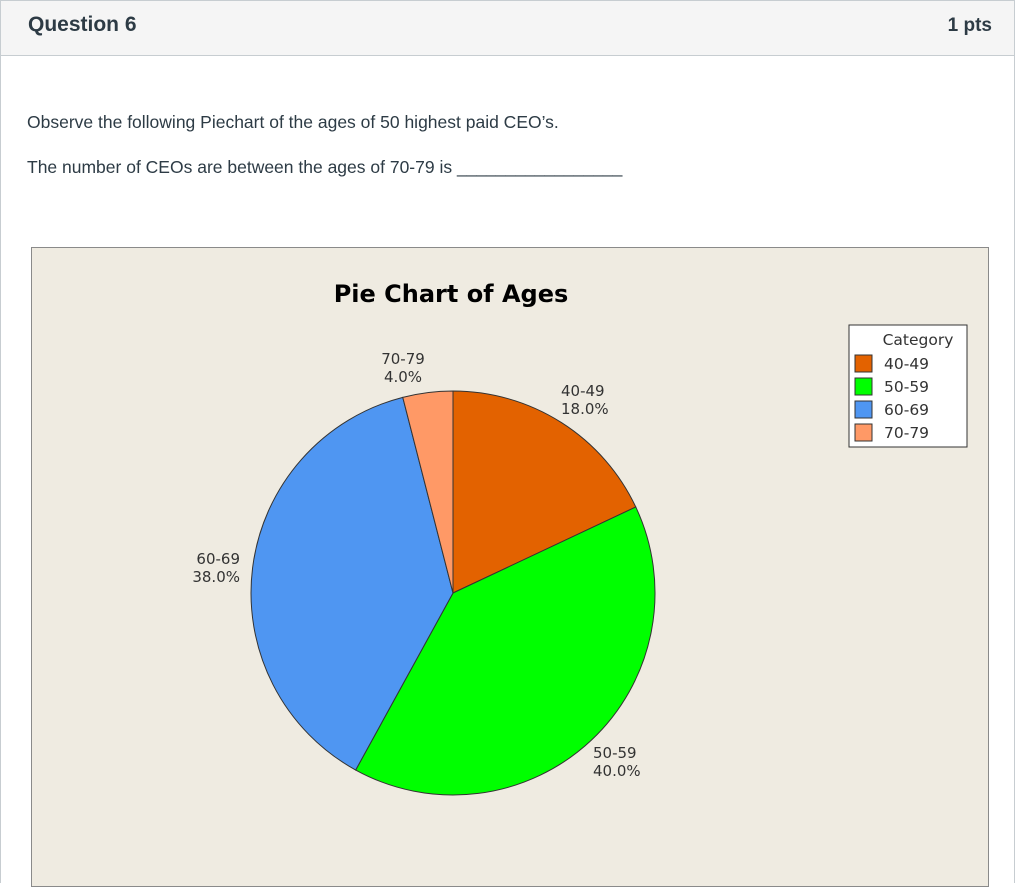  Describe the element at coordinates (218, 559) in the screenshot. I see `slice-label-60-69: 60-69` at that location.